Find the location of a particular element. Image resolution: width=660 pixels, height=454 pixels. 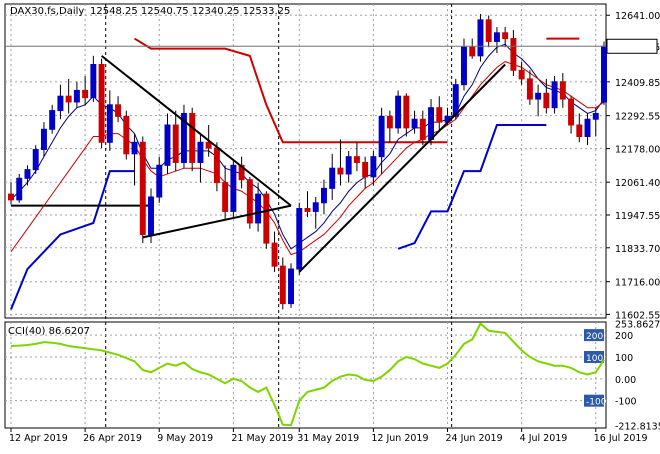

time-tick-label: 12 Jun 2019 is located at coordinates (399, 438).